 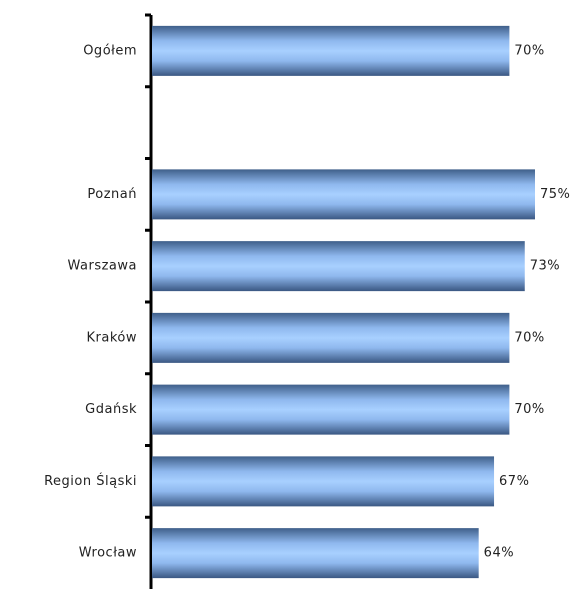 What do you see at coordinates (514, 481) in the screenshot?
I see `data-label: 67%` at bounding box center [514, 481].